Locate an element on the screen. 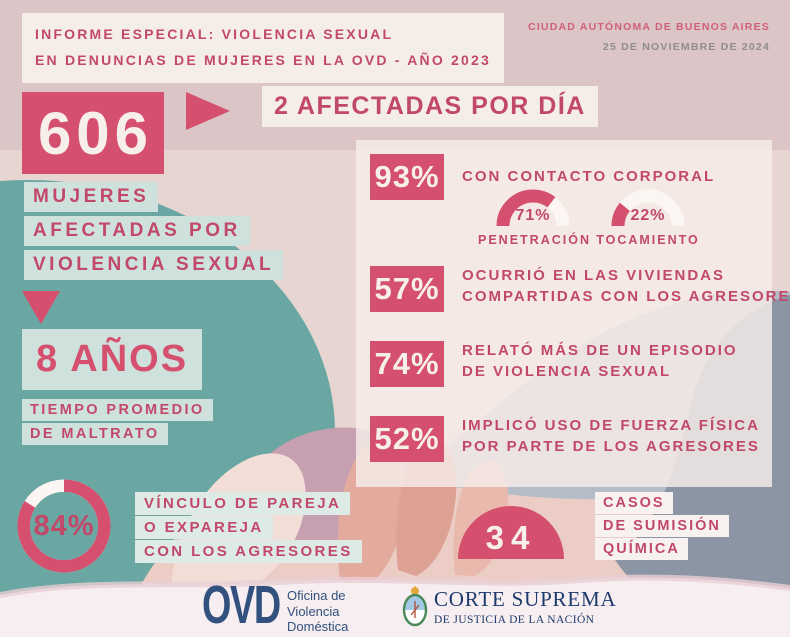  report-location: CIUDAD AUTÓNOMA DE BUENOS AIRES is located at coordinates (649, 27).